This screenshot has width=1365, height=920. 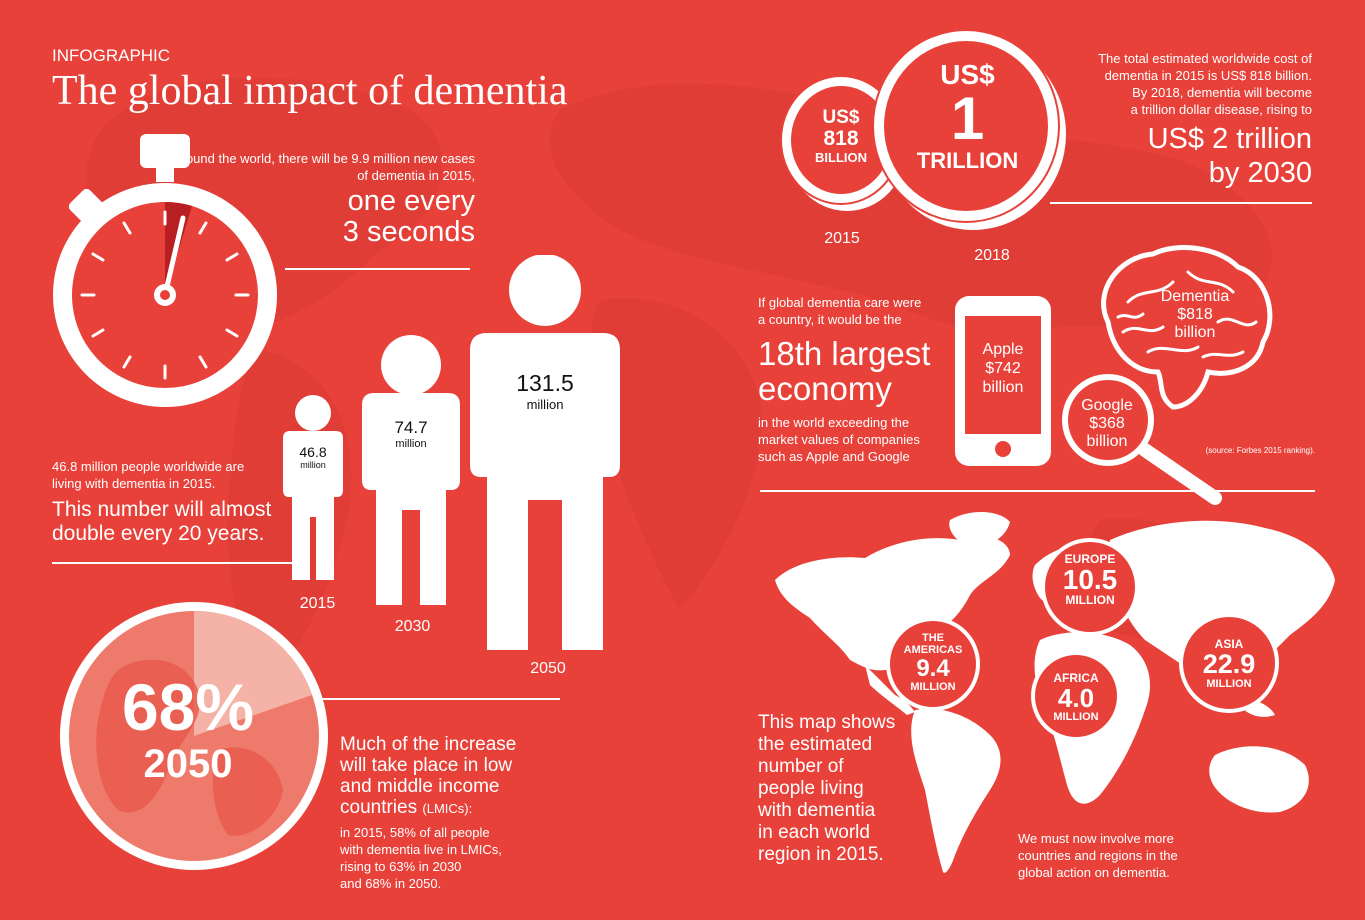 What do you see at coordinates (313, 452) in the screenshot?
I see `people-2015-value: 46.8` at bounding box center [313, 452].